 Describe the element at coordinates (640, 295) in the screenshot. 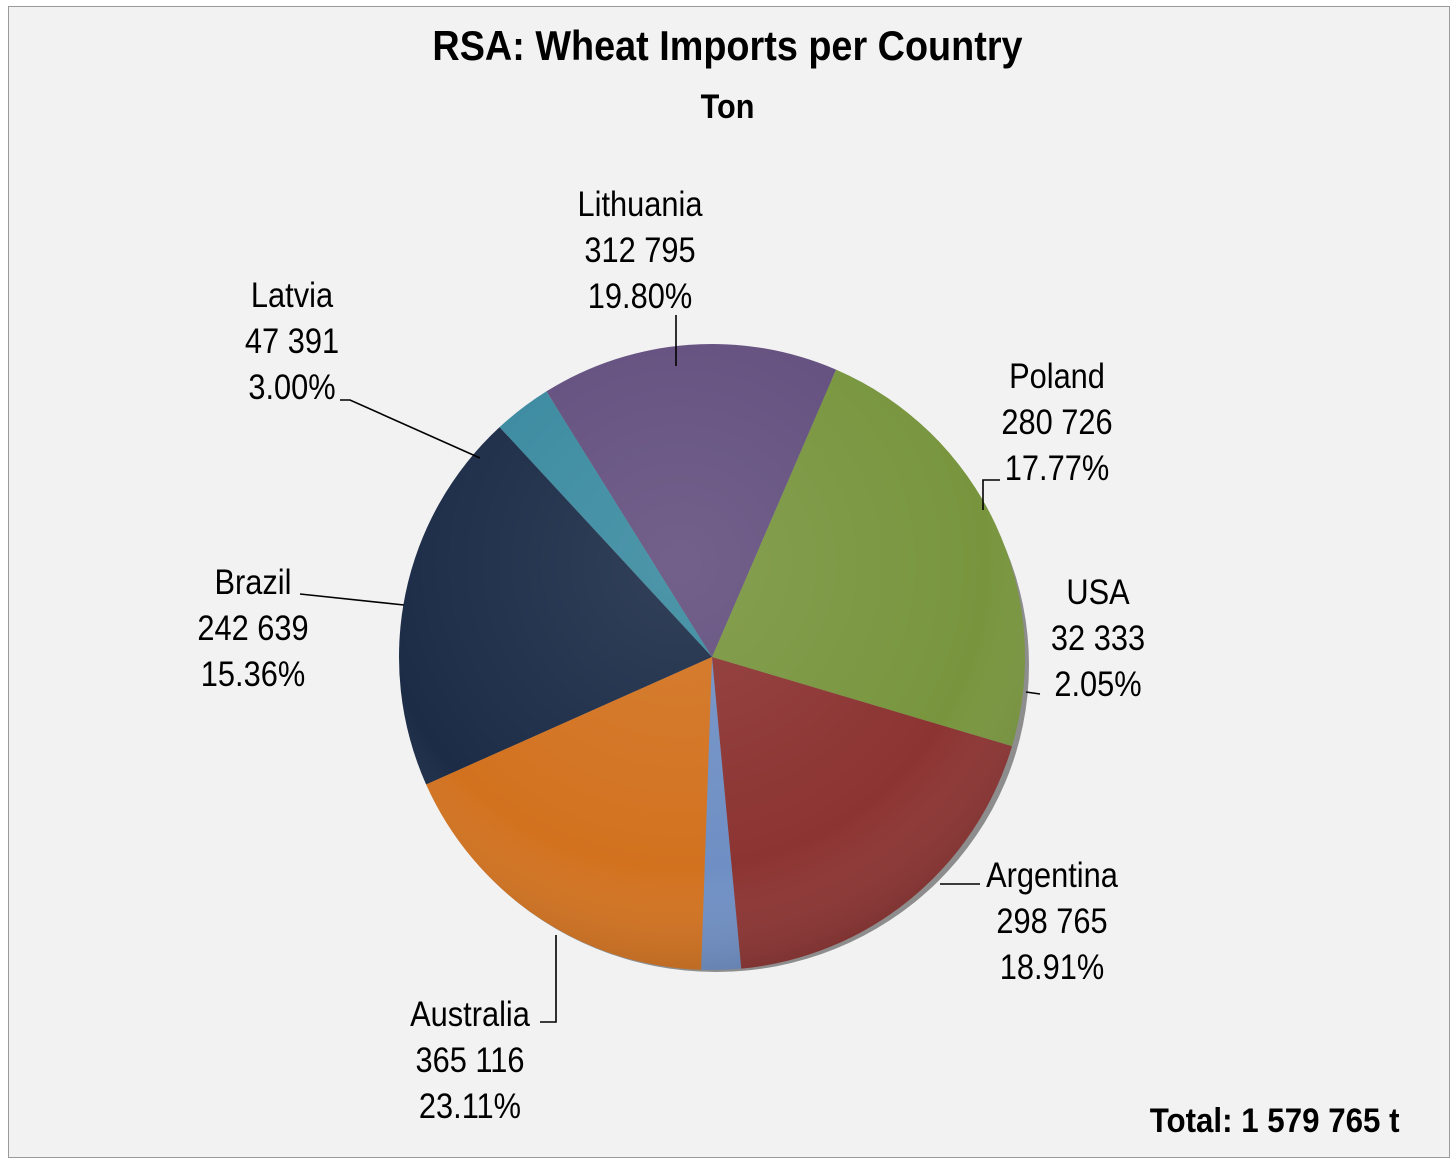

I see `slice-percent-lithuania: 19.80%` at that location.